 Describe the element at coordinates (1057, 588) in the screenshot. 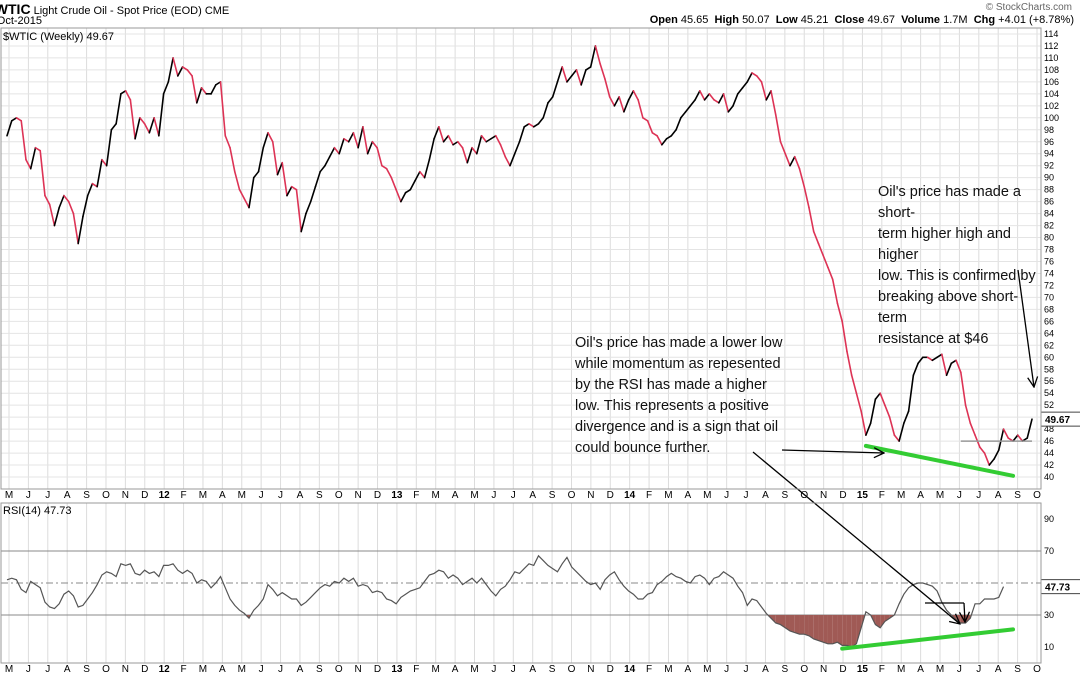

I see `rsi-last-value-label: 47.73` at that location.